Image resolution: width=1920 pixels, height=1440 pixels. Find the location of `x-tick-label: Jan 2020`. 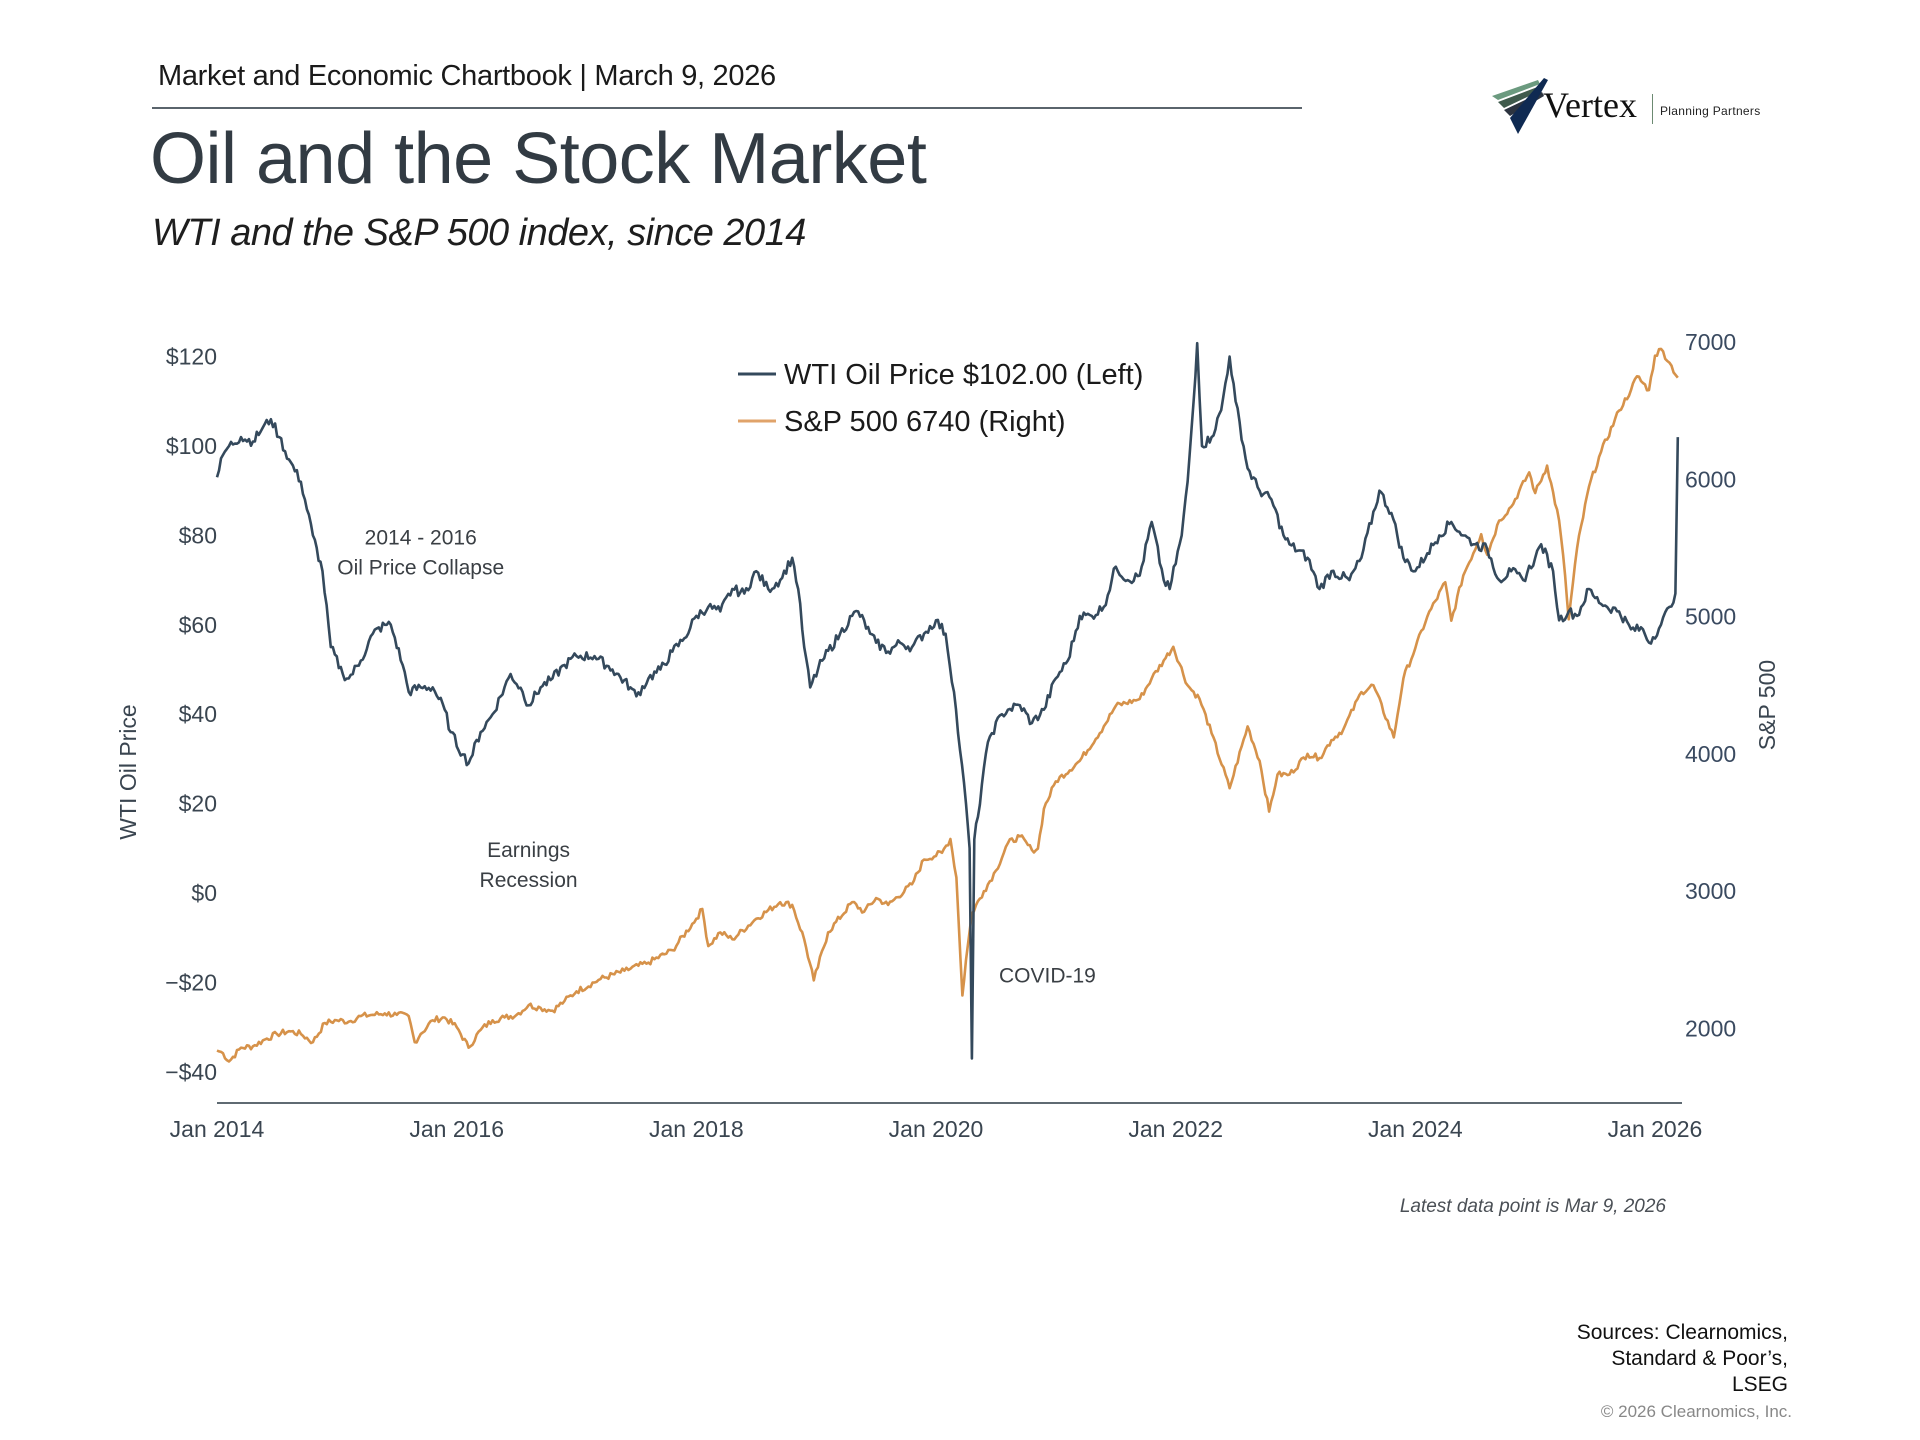

x-tick-label: Jan 2020 is located at coordinates (936, 1129).